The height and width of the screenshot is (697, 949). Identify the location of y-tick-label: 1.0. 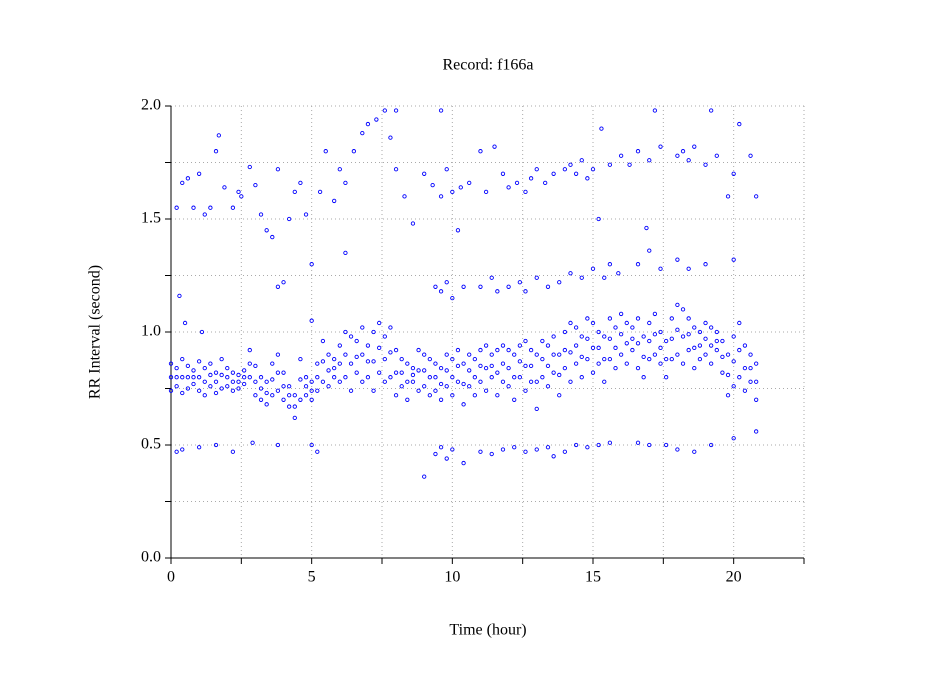
(151, 331).